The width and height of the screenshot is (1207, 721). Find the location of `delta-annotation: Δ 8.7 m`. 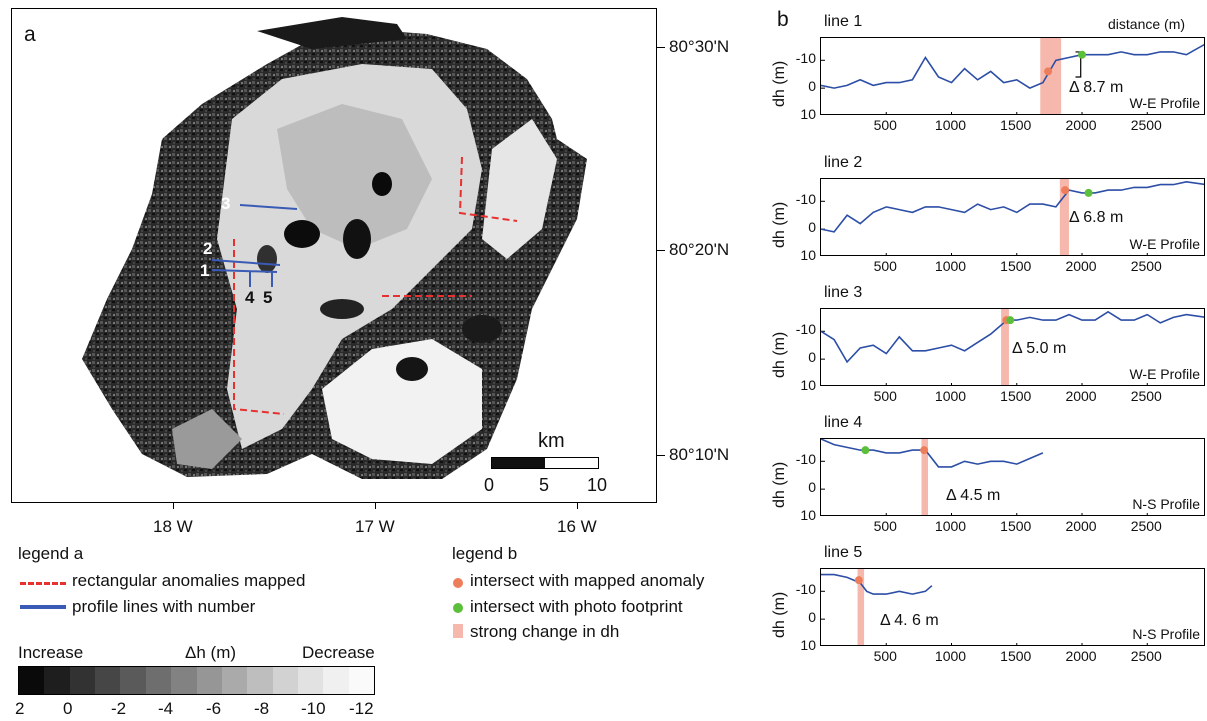

delta-annotation: Δ 8.7 m is located at coordinates (1096, 87).